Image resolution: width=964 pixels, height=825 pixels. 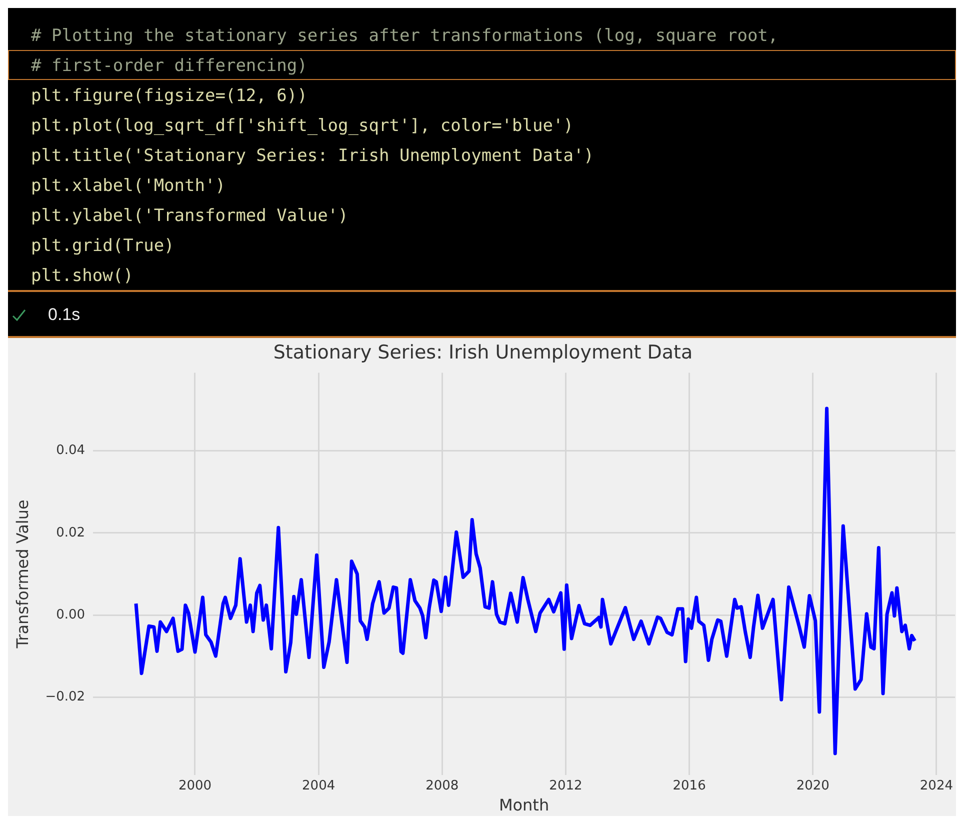 What do you see at coordinates (65, 697) in the screenshot?
I see `y-tick-label: −0.02` at bounding box center [65, 697].